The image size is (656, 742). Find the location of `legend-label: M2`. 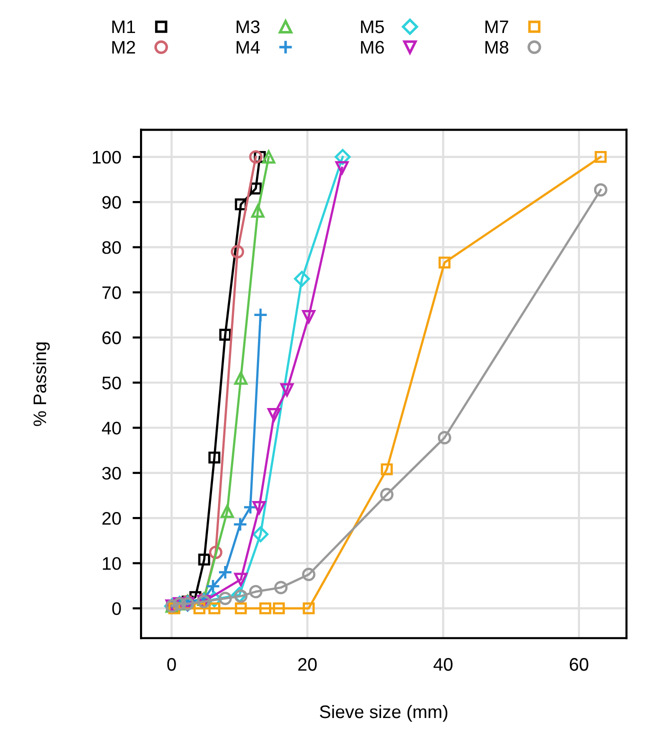

legend-label: M2 is located at coordinates (123, 47).